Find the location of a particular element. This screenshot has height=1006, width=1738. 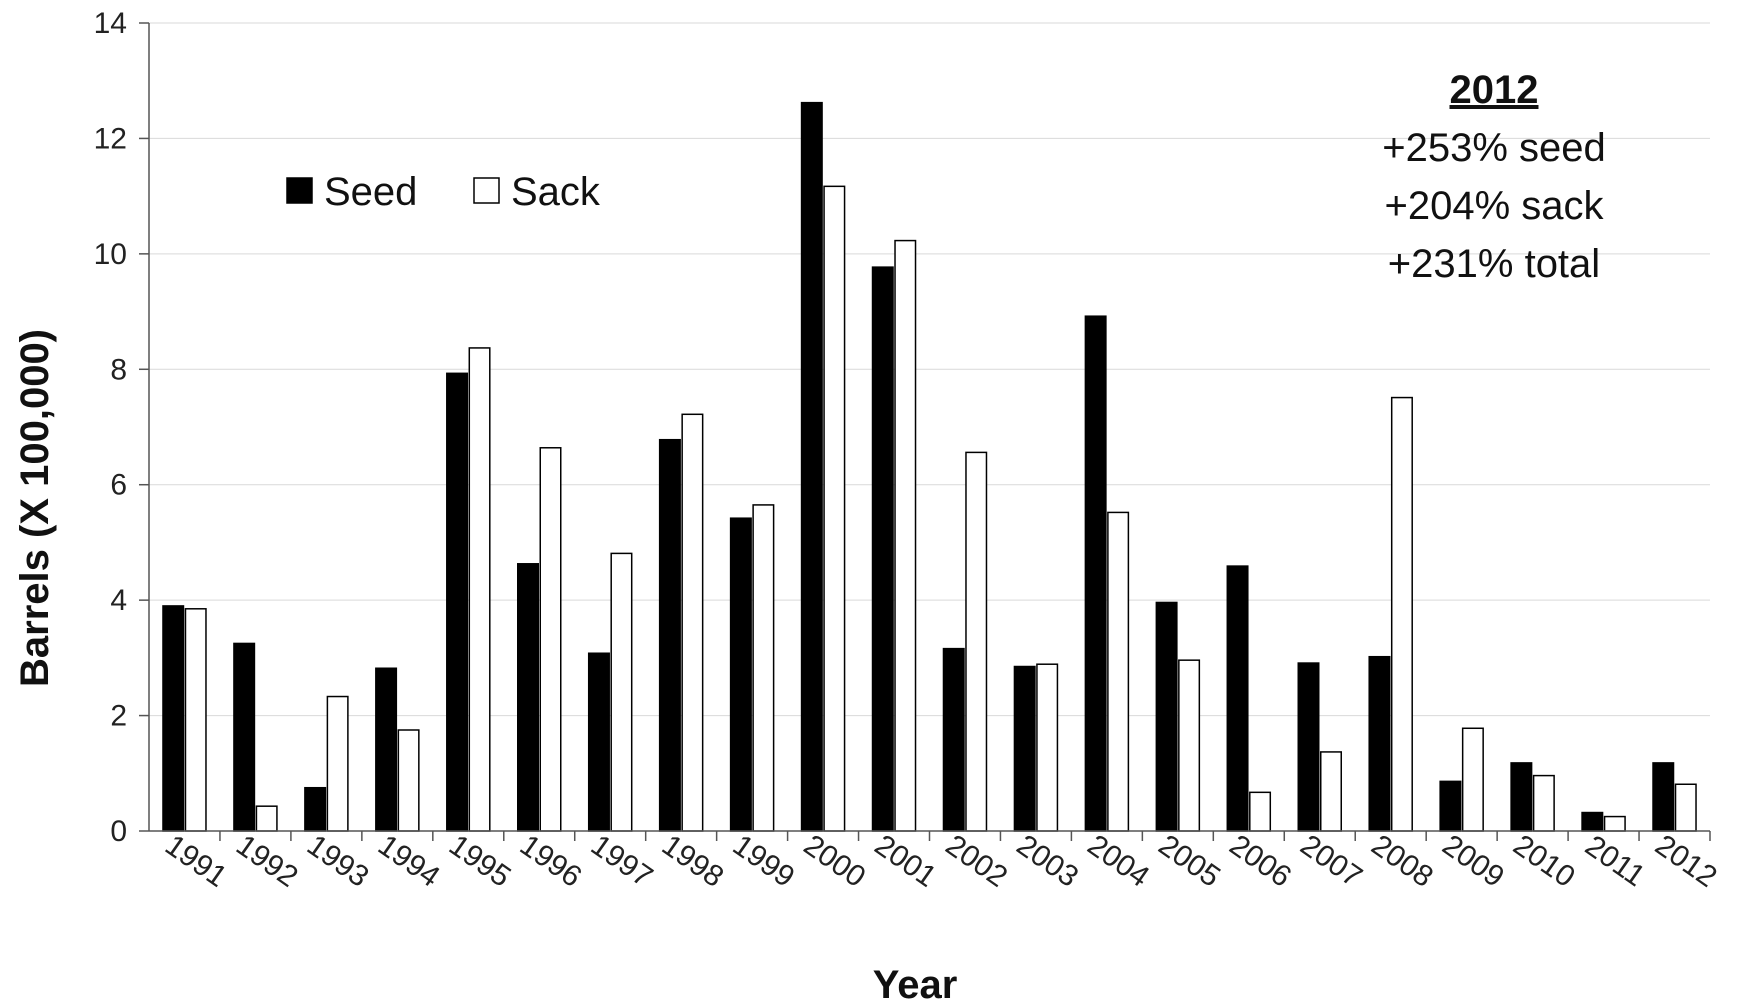

annotation-line-total: +231% total is located at coordinates (1494, 264).